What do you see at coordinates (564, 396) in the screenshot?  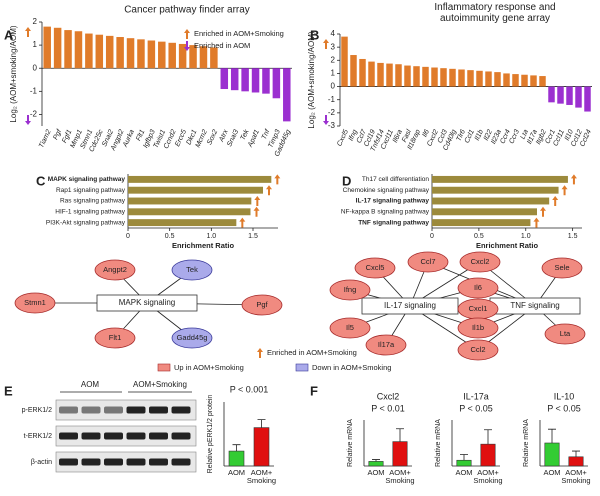 I see `chart-title: IL-10` at bounding box center [564, 396].